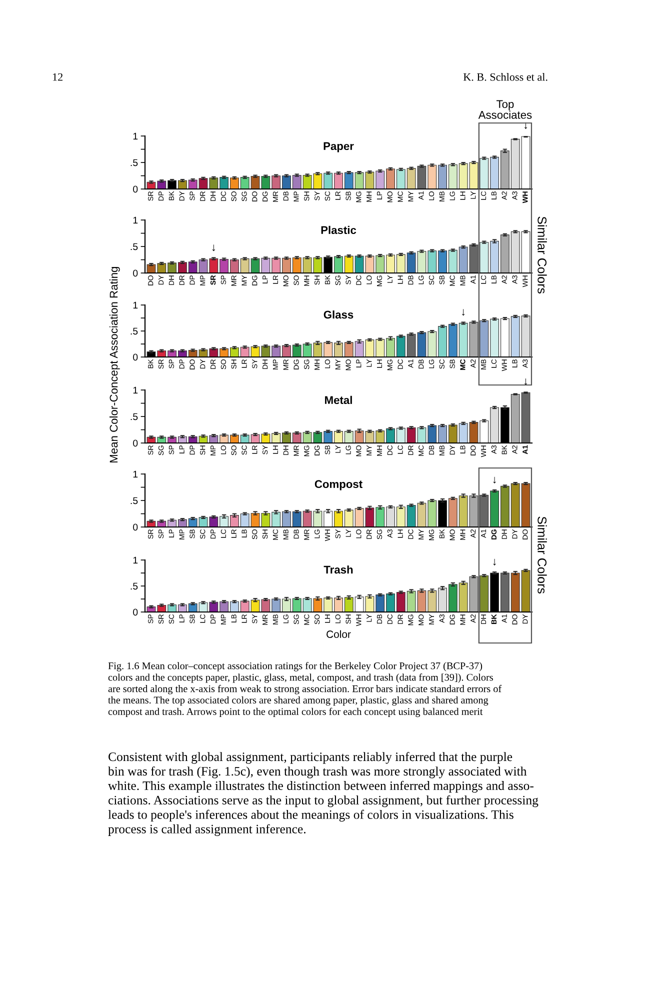 This screenshot has width=659, height=1000. What do you see at coordinates (505, 76) in the screenshot?
I see `text: K. B. Schloss et al.` at bounding box center [505, 76].